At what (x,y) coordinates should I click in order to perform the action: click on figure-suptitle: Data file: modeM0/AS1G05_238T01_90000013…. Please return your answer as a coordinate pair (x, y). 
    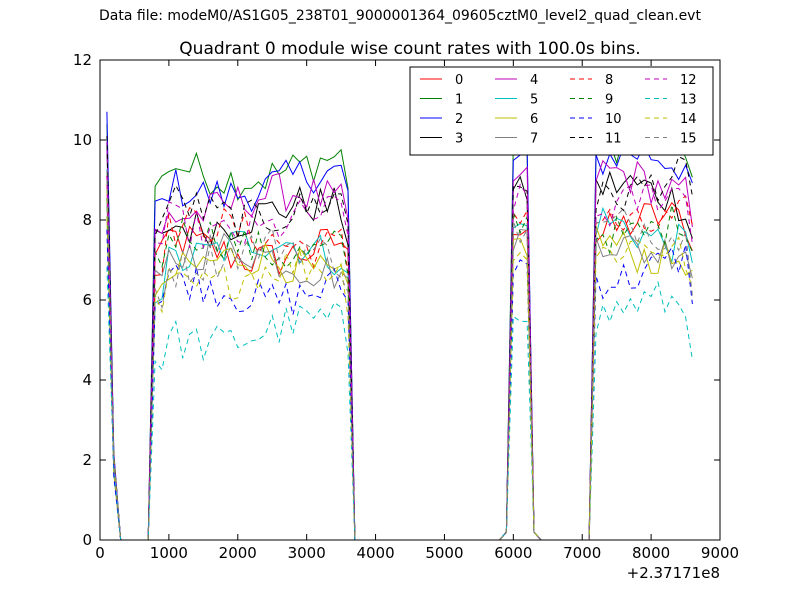
    Looking at the image, I should click on (400, 16).